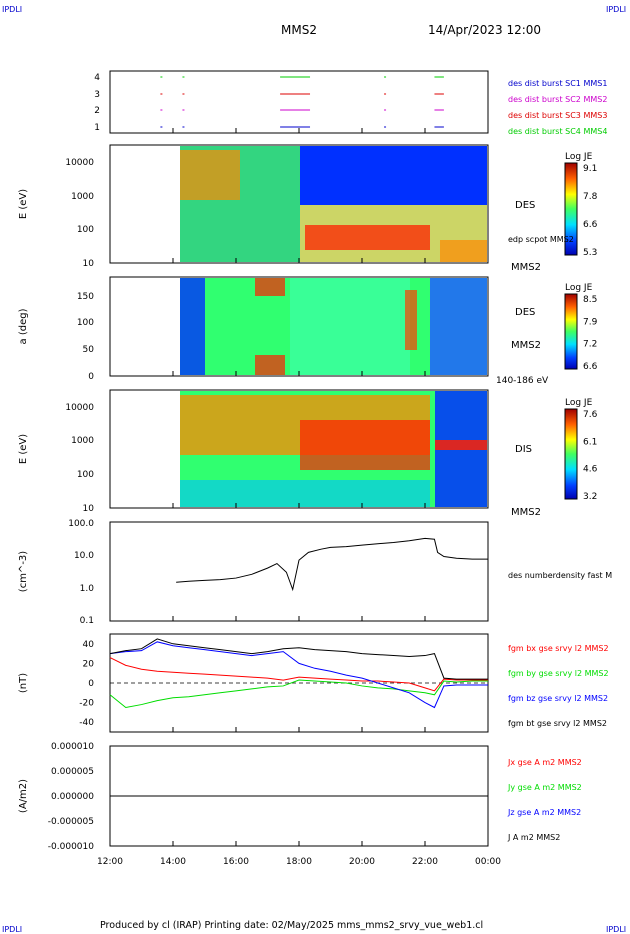 This screenshot has width=630, height=934. Describe the element at coordinates (333, 204) in the screenshot. I see `des-energy-spectrogram` at that location.